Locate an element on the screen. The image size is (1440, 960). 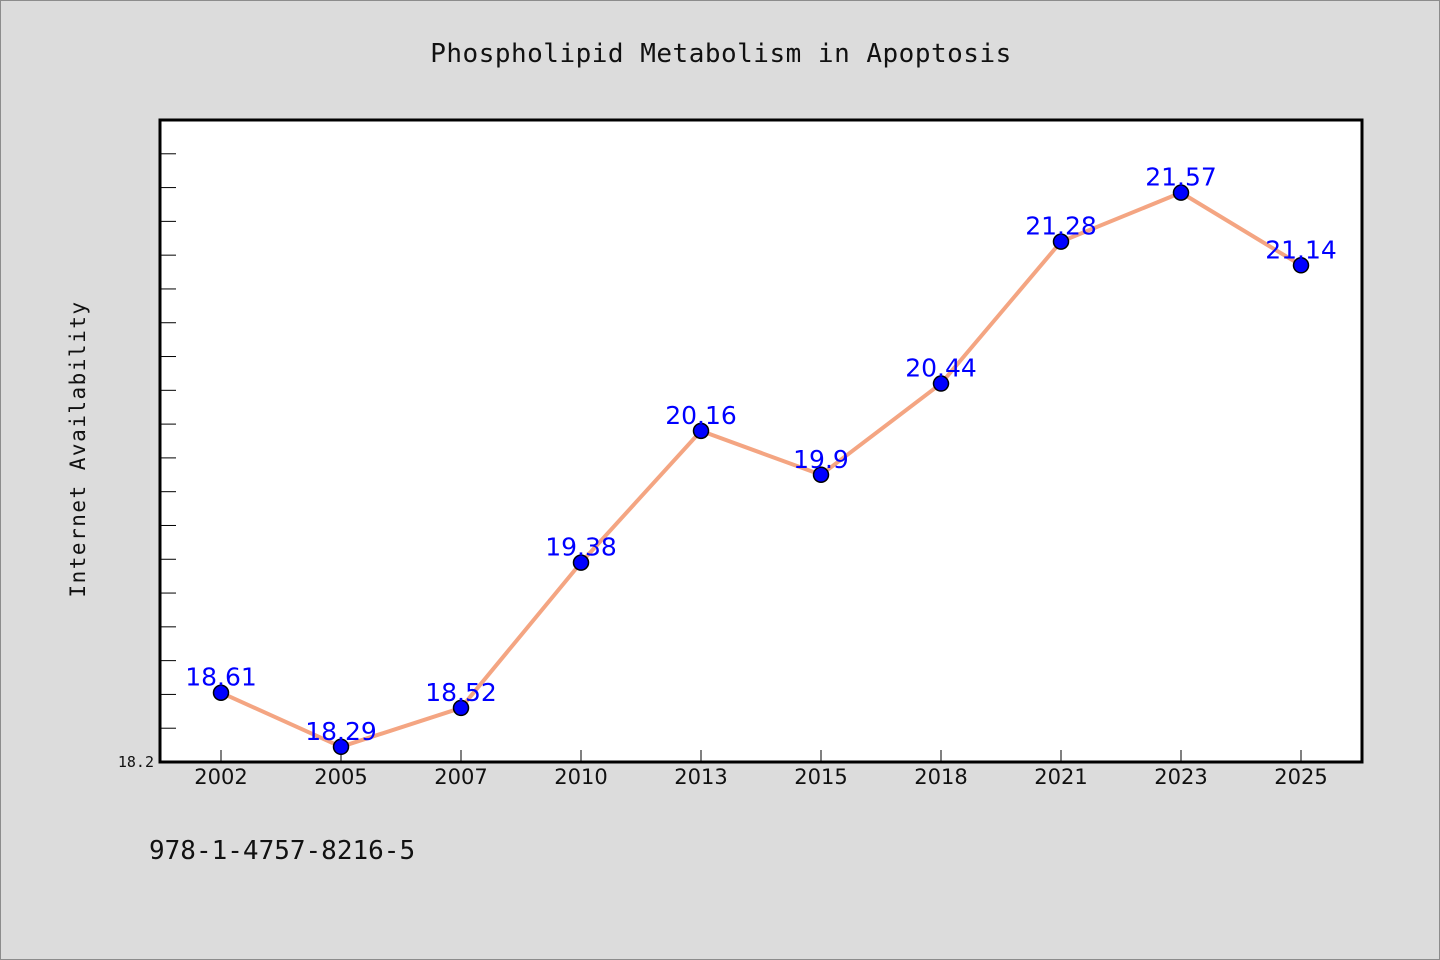
isbn-text: 978-1-4757-8216-5 is located at coordinates (282, 851).